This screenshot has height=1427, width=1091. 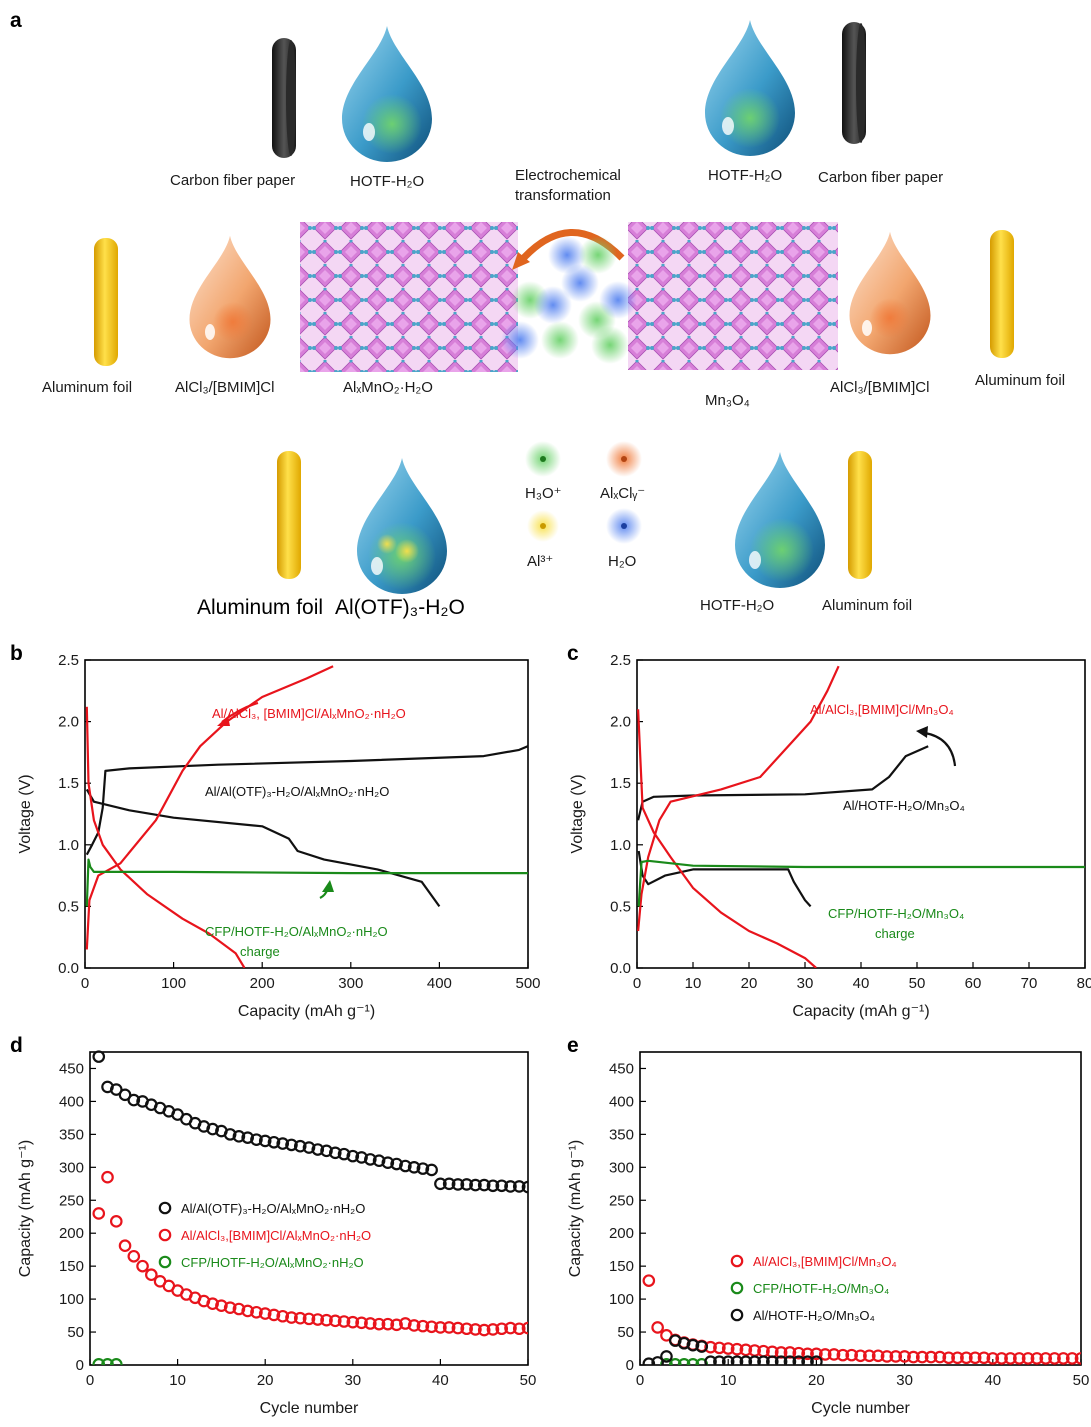 I want to click on legend-label-d-0: Al/Al(OTF)₃-H₂O/AlₓMnO₂·nH₂O, so click(x=273, y=1208).